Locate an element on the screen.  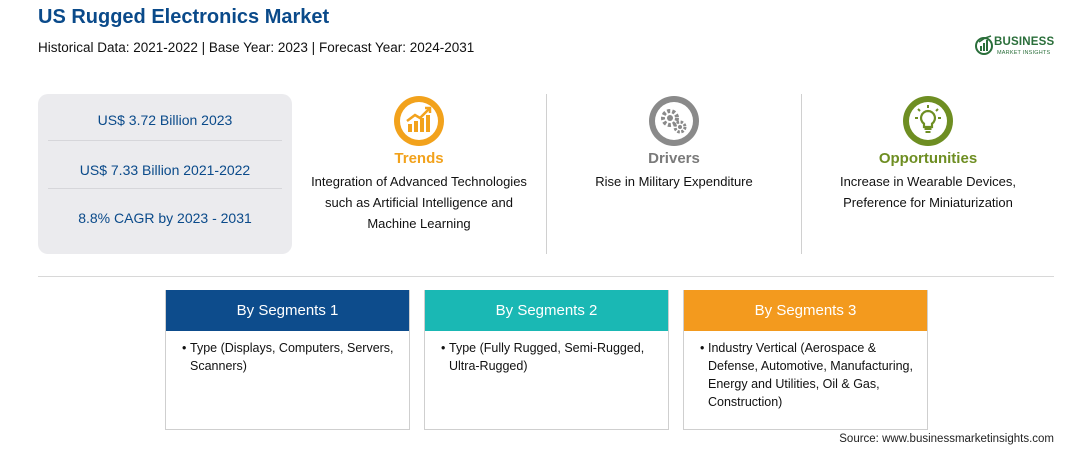
drivers-column: Drivers Rise in Military Expenditure is located at coordinates (674, 143).